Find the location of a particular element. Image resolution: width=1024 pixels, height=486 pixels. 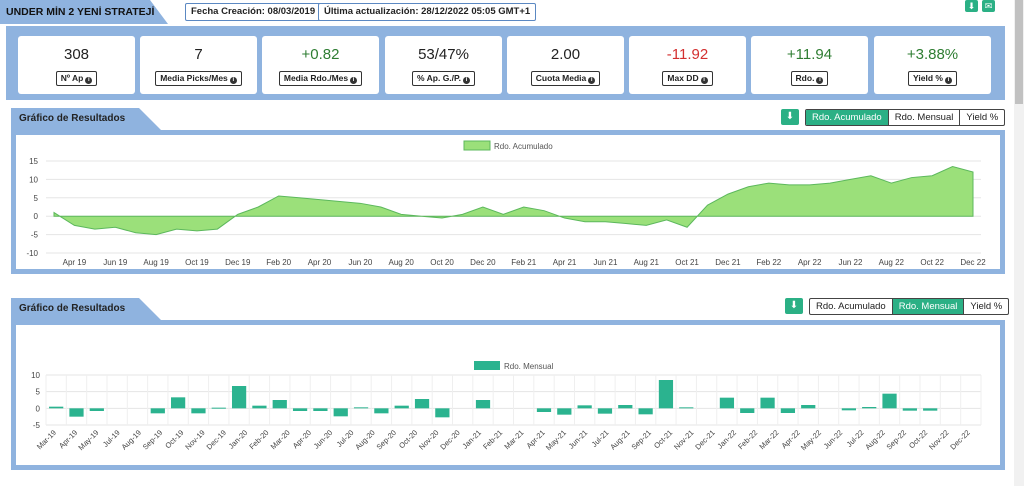

x-tick-label: Oct 20 is located at coordinates (442, 262).